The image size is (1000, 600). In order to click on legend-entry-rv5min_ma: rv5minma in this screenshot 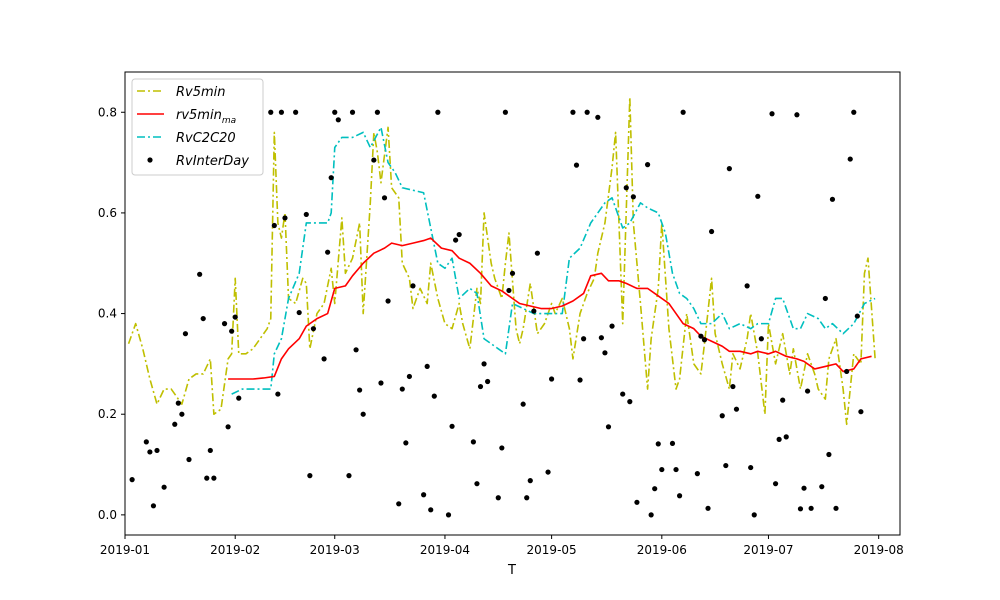, I will do `click(186, 117)`.